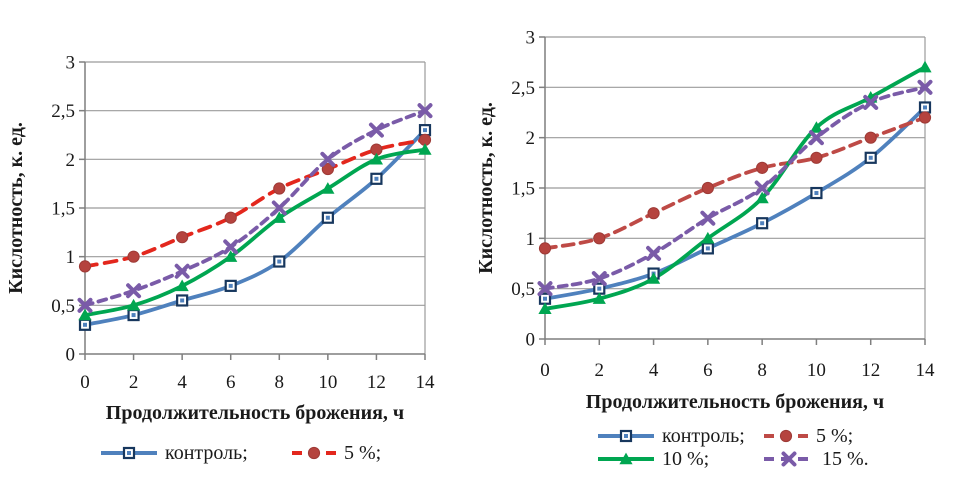 This screenshot has width=960, height=488. I want to click on legend-item-control-right: контроль;, so click(671, 436).